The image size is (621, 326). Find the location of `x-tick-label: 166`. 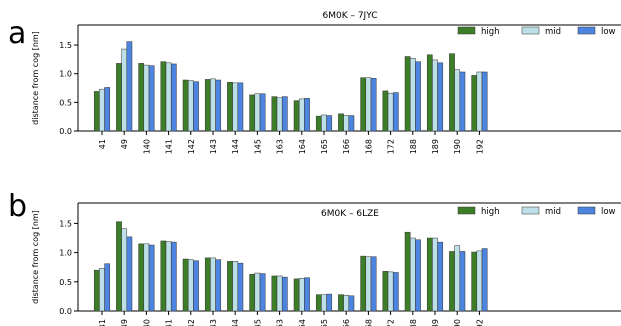

x-tick-label: 166 is located at coordinates (346, 322).